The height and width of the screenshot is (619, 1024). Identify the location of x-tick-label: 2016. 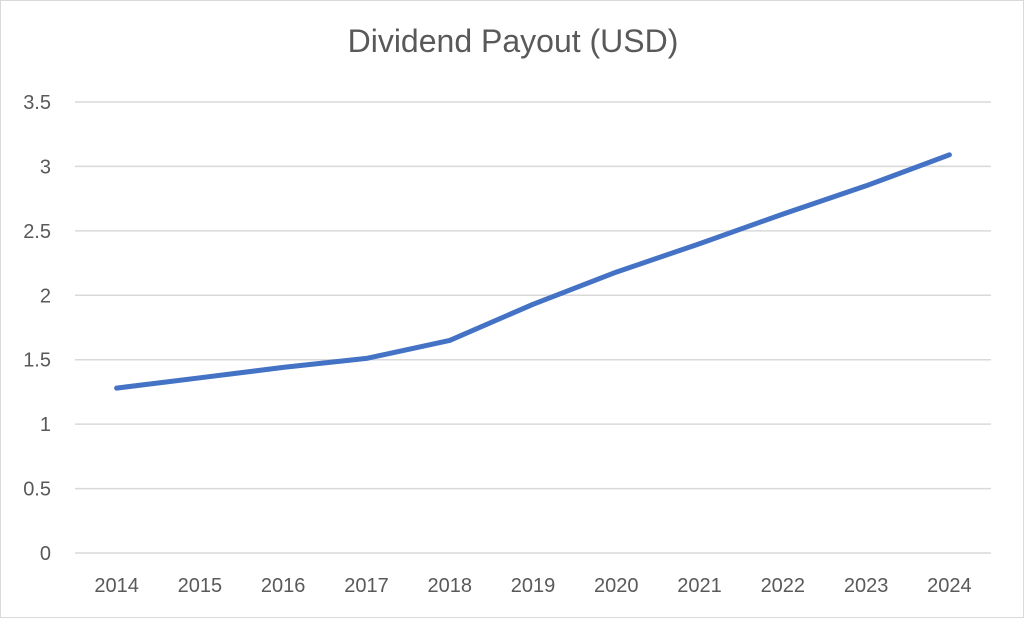
(283, 586).